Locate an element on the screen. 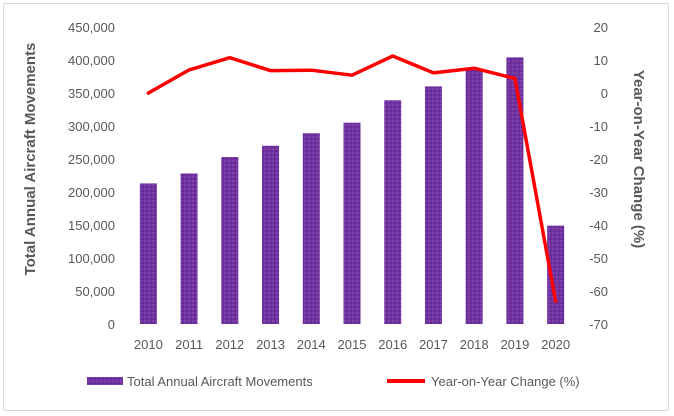  legend-label-bars: Total Annual Aircraft Movements is located at coordinates (220, 381).